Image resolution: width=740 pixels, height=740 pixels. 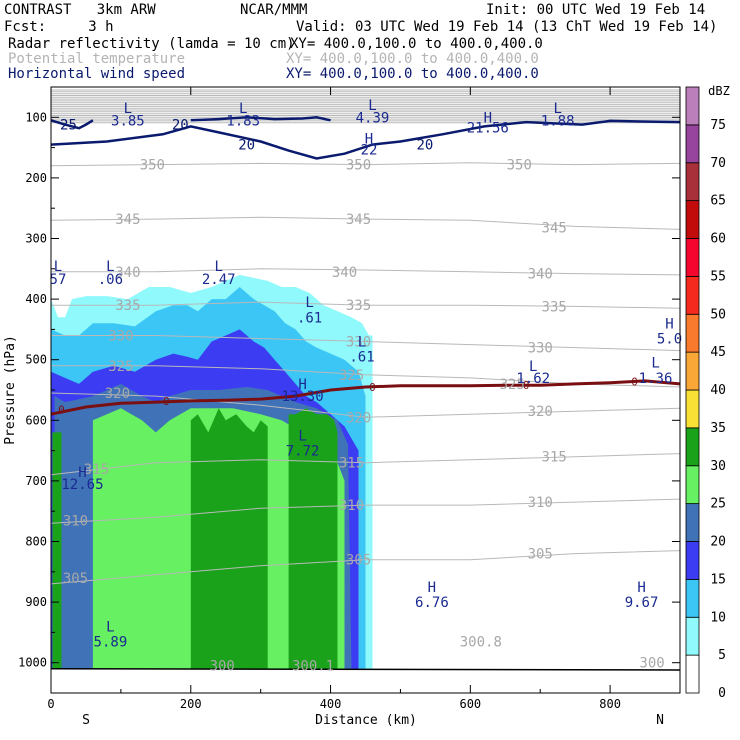 I want to click on colorbar-tick-label: 25, so click(x=718, y=504).